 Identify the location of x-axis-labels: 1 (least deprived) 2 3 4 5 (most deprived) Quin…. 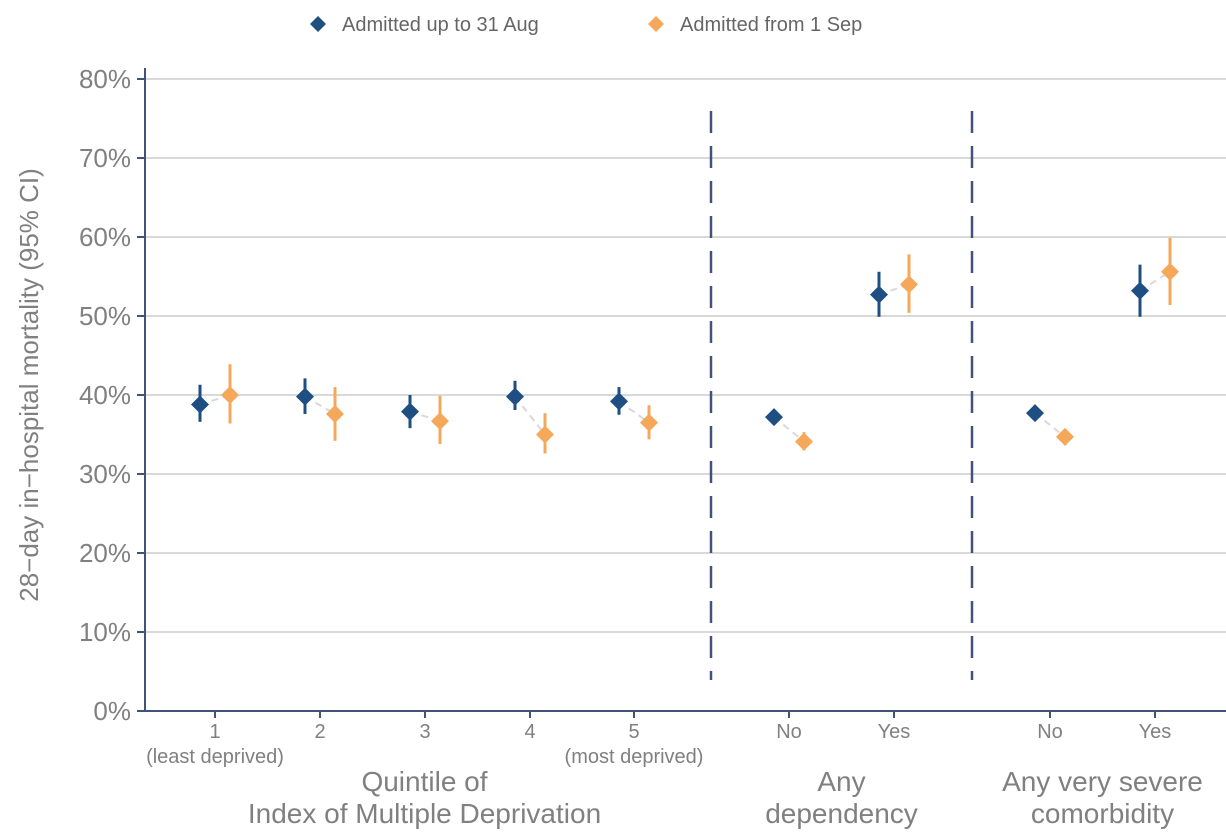
(674, 770).